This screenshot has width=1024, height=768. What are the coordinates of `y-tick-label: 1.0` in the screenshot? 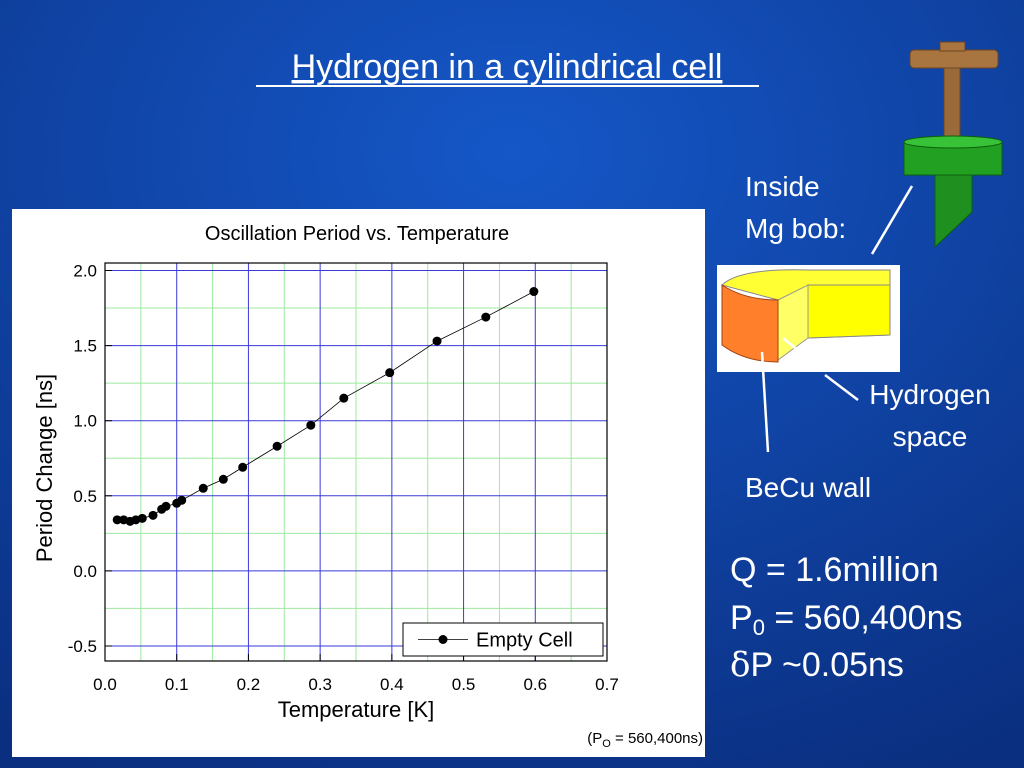 It's located at (85, 421).